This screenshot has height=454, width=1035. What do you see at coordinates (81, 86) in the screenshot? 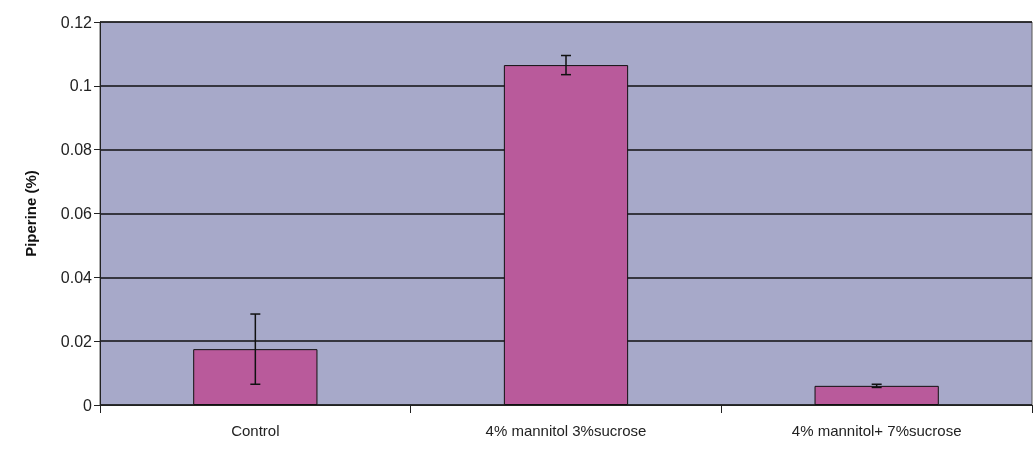
I see `y-tick-label: 0.1` at bounding box center [81, 86].